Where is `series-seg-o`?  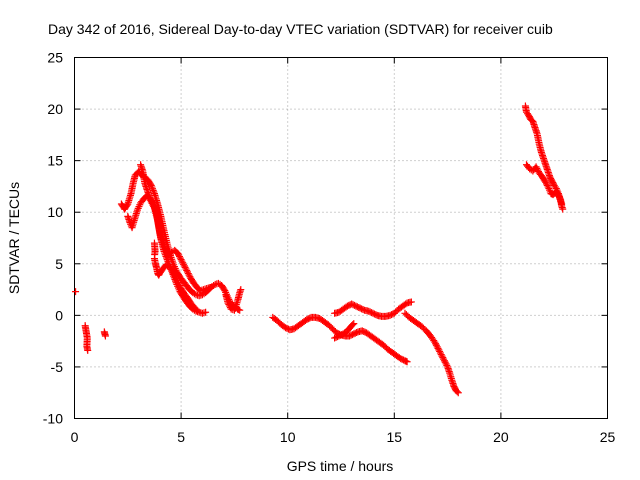 series-seg-o is located at coordinates (544, 184).